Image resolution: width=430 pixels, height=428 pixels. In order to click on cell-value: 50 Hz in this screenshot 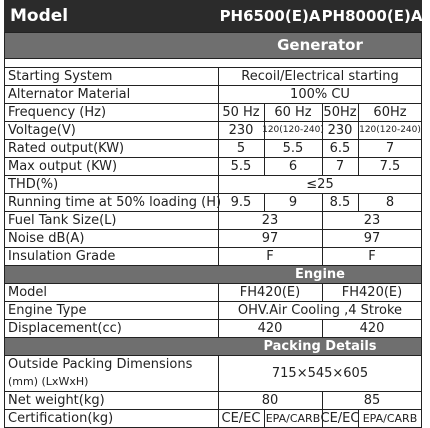, I will do `click(241, 112)`.